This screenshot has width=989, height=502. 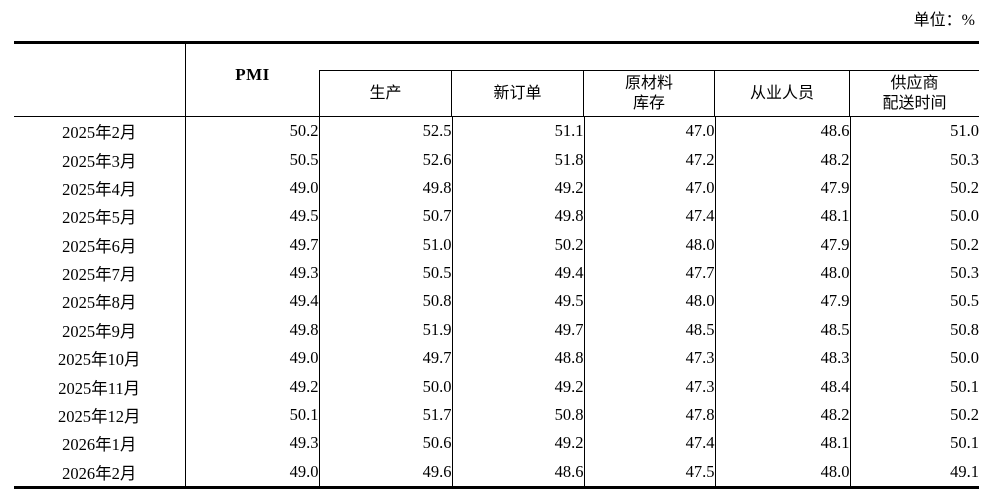 What do you see at coordinates (252, 301) in the screenshot?
I see `pmi-cell: 49.4` at bounding box center [252, 301].